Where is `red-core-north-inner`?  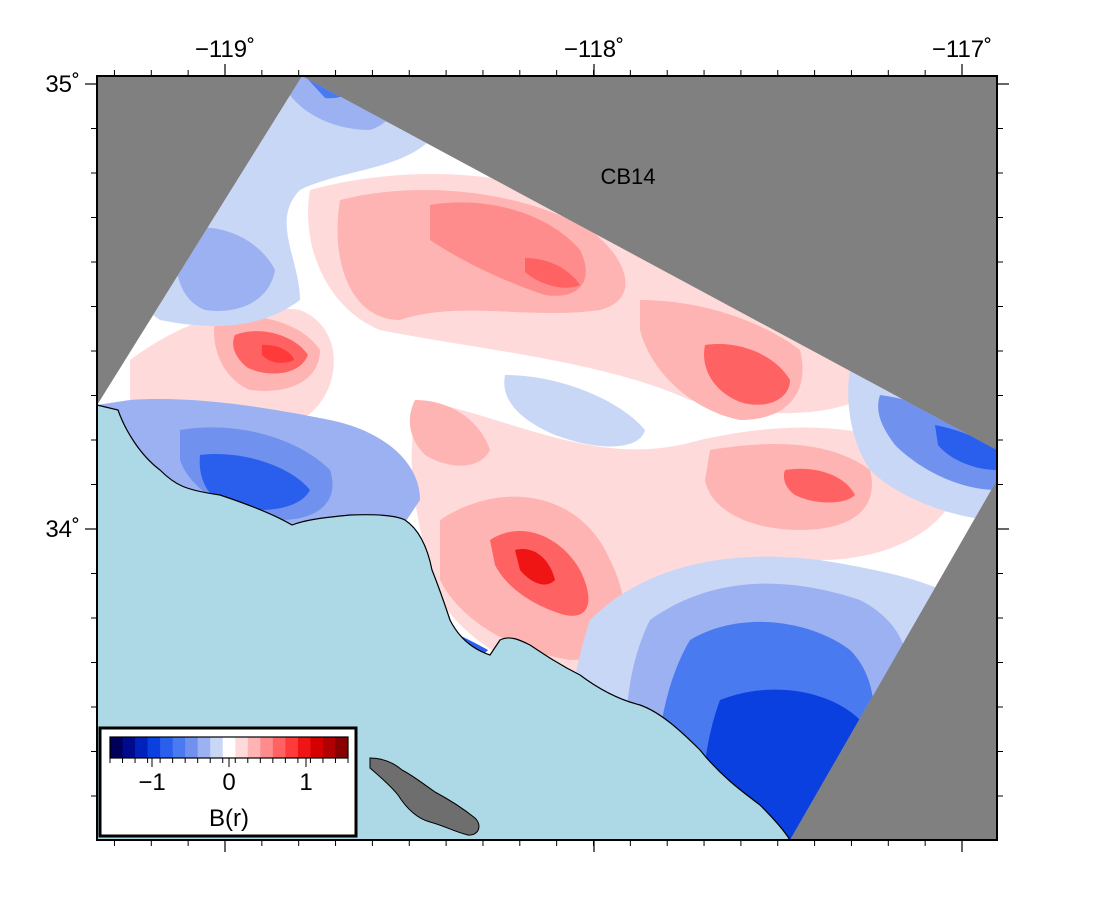
red-core-north-inner is located at coordinates (552, 273).